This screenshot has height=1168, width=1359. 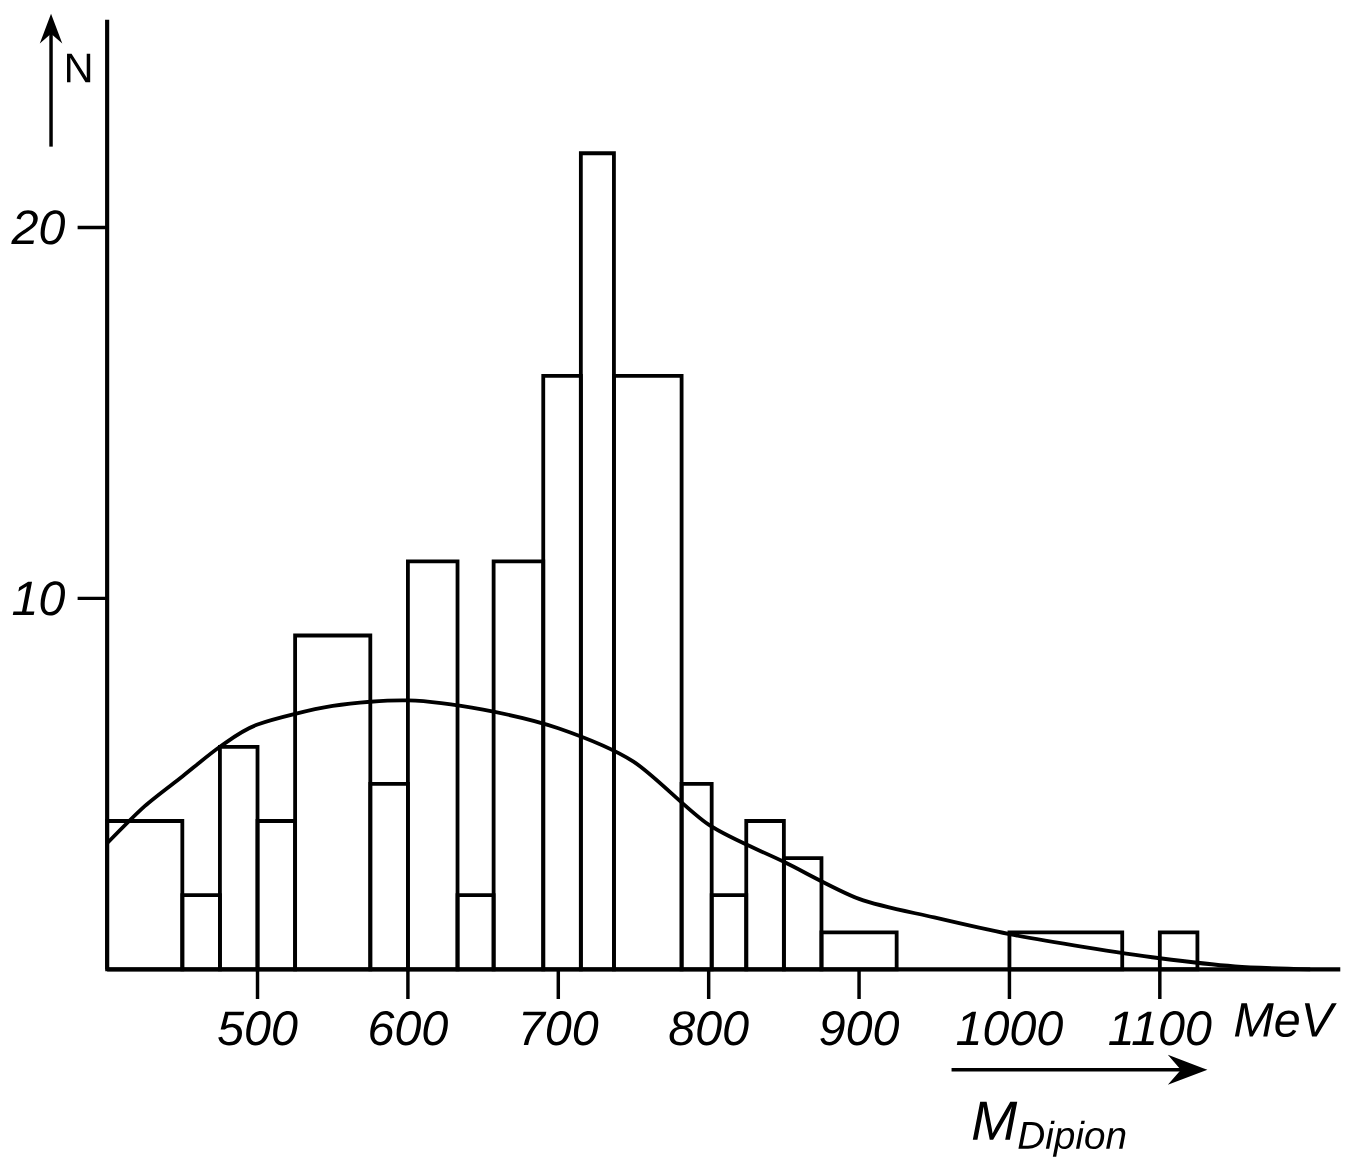 What do you see at coordinates (709, 1028) in the screenshot?
I see `x-tick-label: 800` at bounding box center [709, 1028].